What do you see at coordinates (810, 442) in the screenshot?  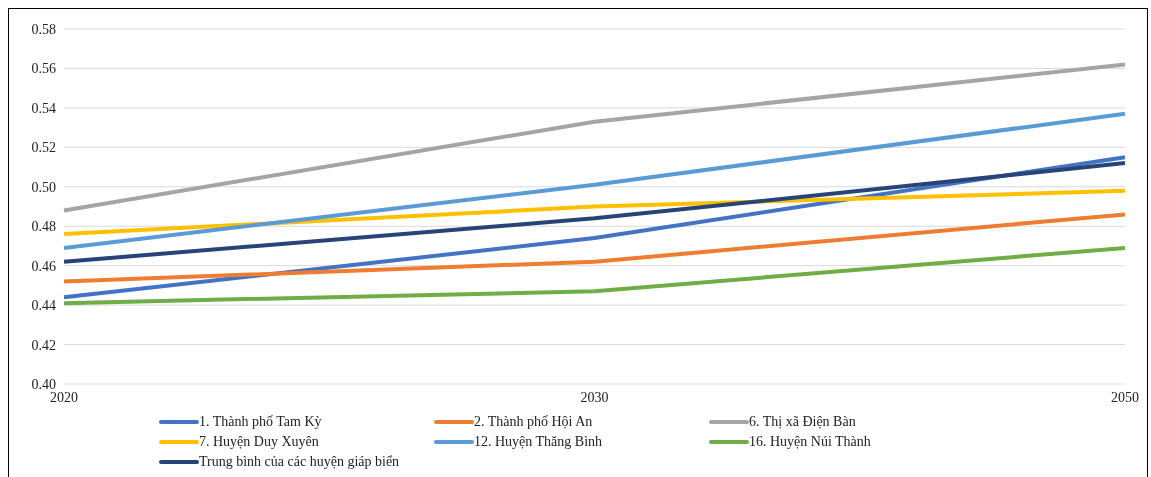 I see `legend-label: 16. Huyện Núi Thành` at bounding box center [810, 442].